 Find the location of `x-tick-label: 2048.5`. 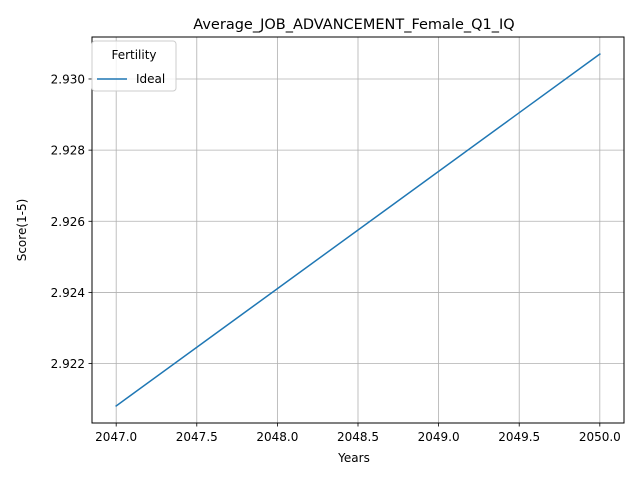

x-tick-label: 2048.5 is located at coordinates (358, 437).